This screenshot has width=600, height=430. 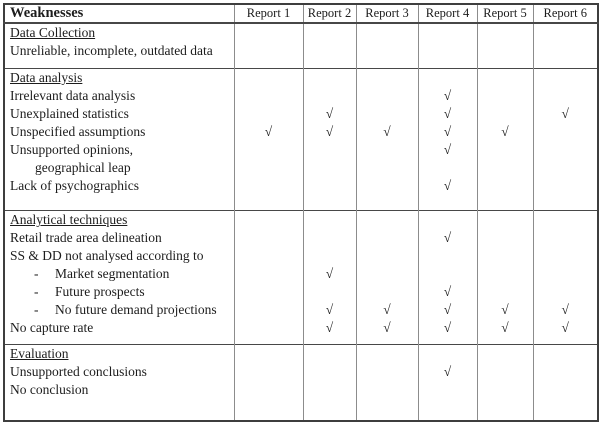 What do you see at coordinates (78, 371) in the screenshot?
I see `weakness-label: Unsupported conclusions` at bounding box center [78, 371].